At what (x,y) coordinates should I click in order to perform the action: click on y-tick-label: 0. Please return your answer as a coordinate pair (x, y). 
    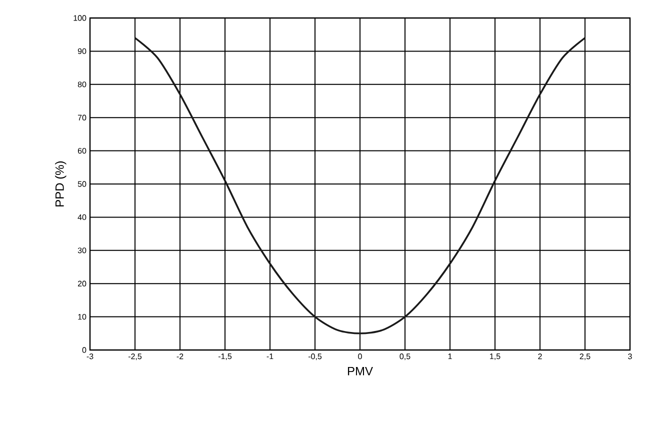
    Looking at the image, I should click on (84, 350).